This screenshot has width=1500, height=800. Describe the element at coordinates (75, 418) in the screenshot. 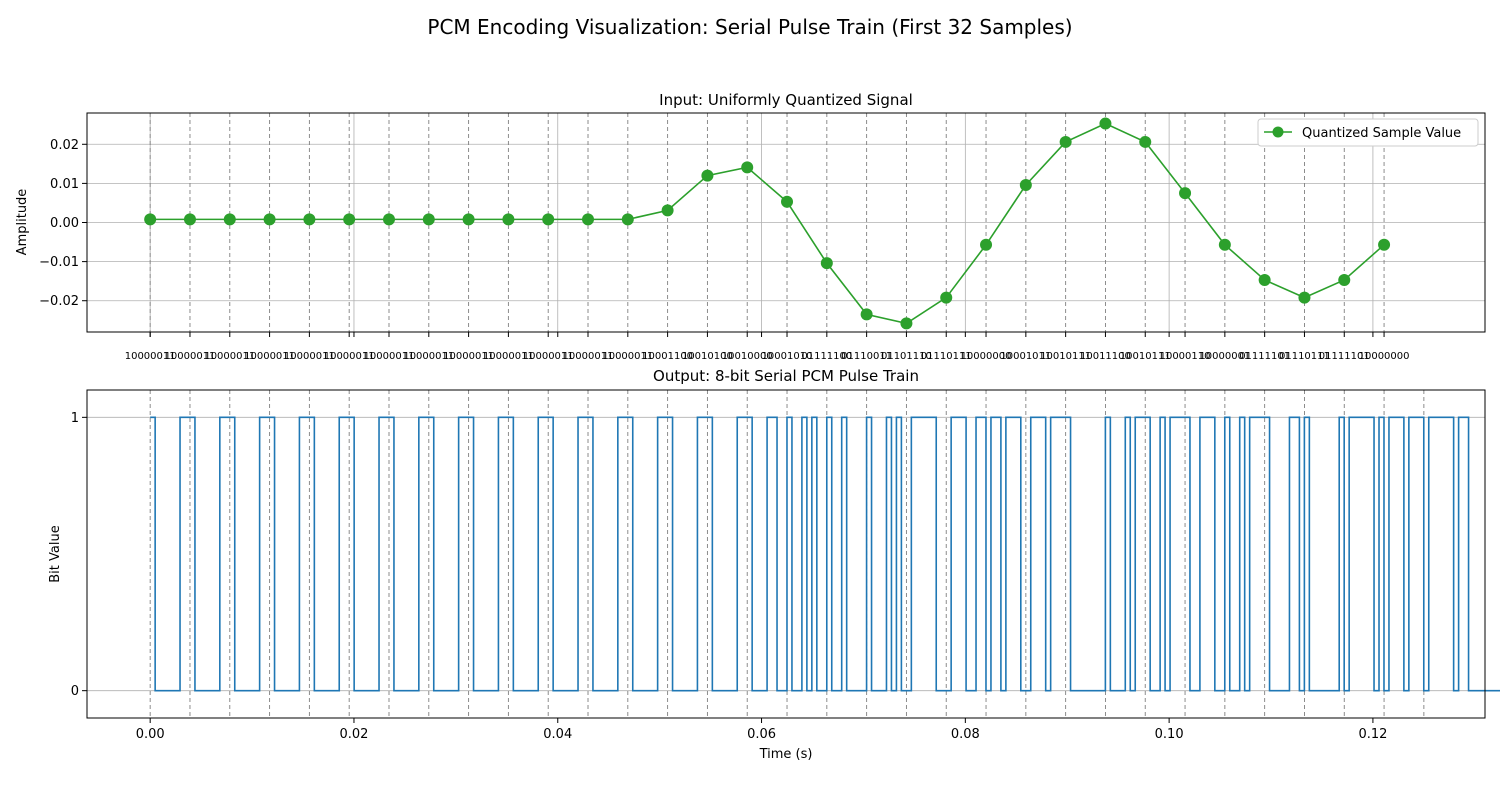

I see `bottom-y-tick-label: 1` at that location.